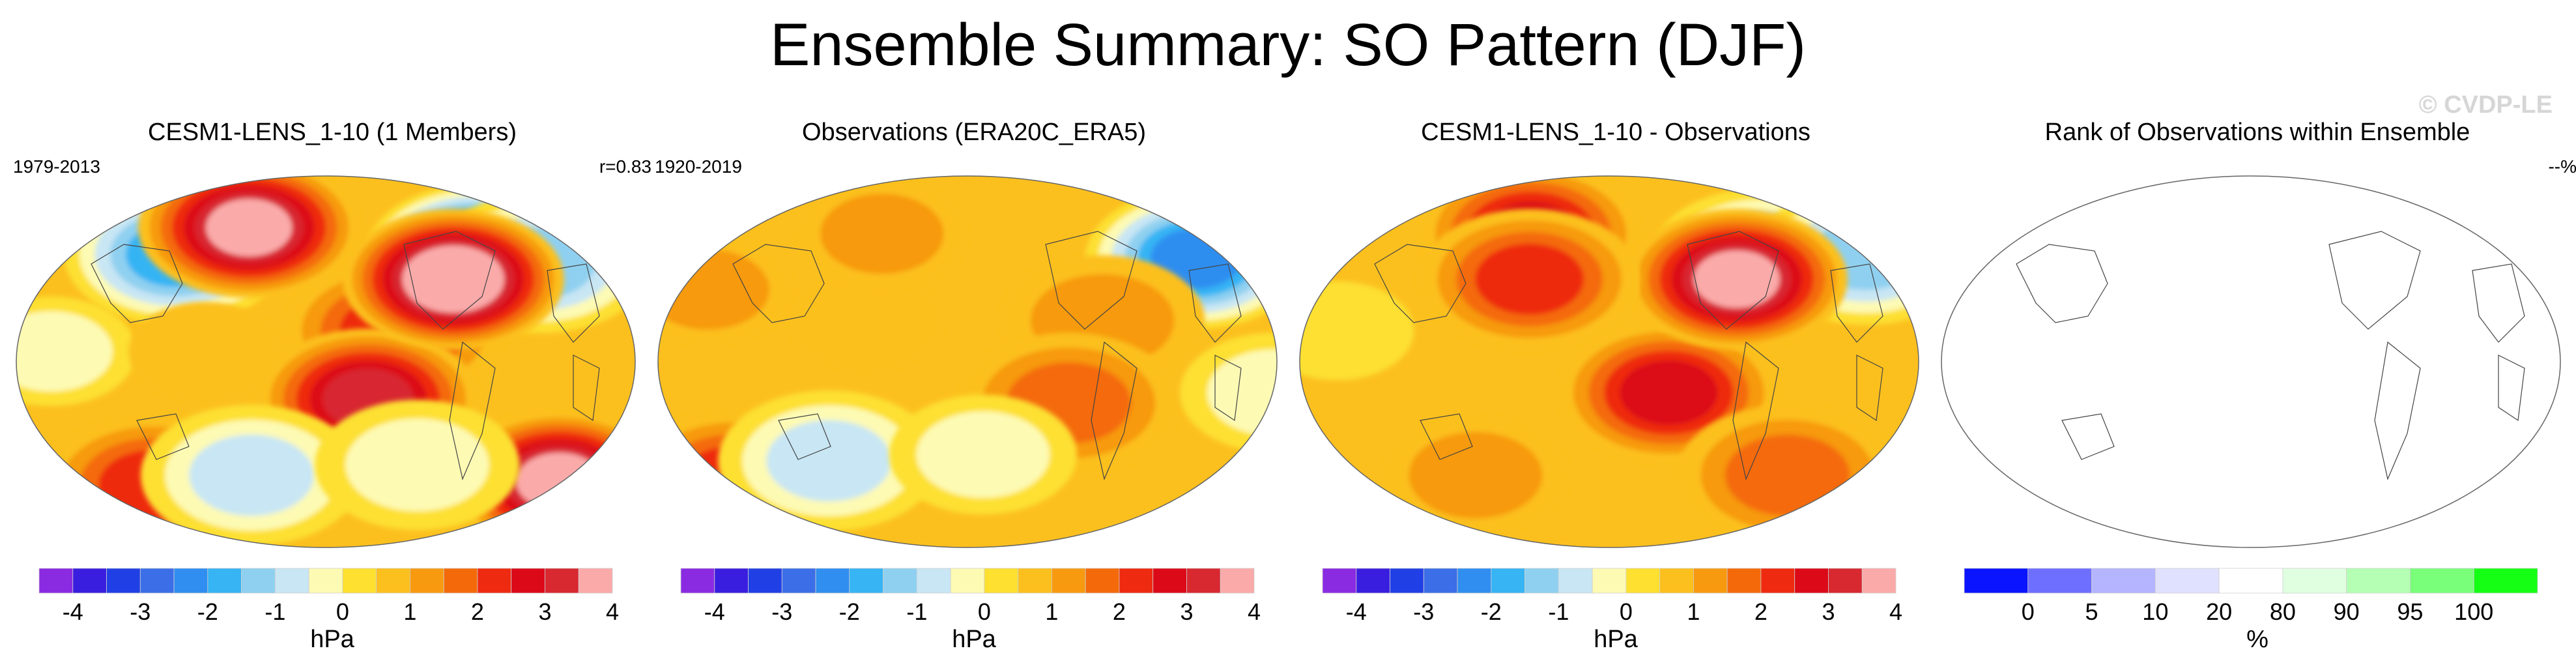 The width and height of the screenshot is (2576, 670). What do you see at coordinates (2410, 611) in the screenshot?
I see `colorbar-tick-label: 95` at bounding box center [2410, 611].